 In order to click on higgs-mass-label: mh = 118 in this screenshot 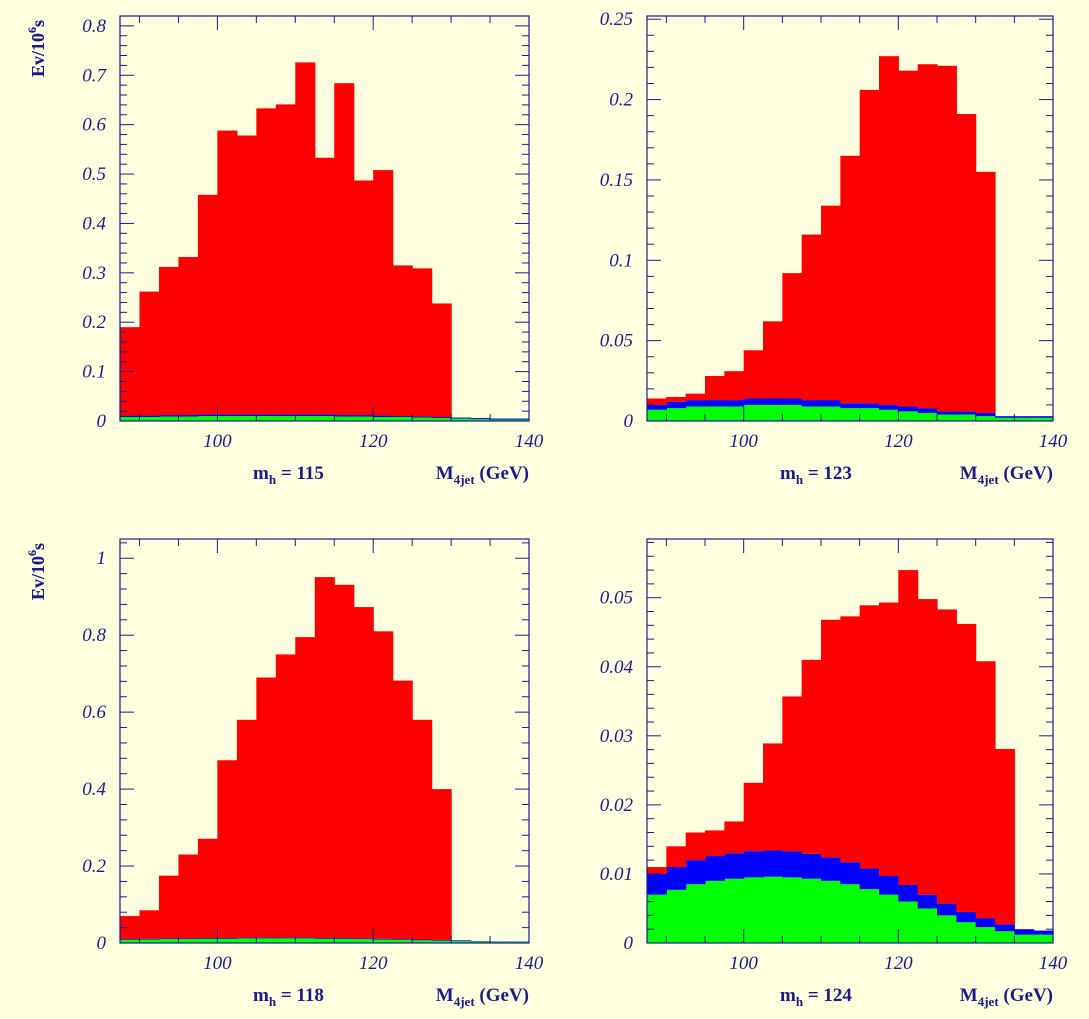, I will do `click(288, 997)`.